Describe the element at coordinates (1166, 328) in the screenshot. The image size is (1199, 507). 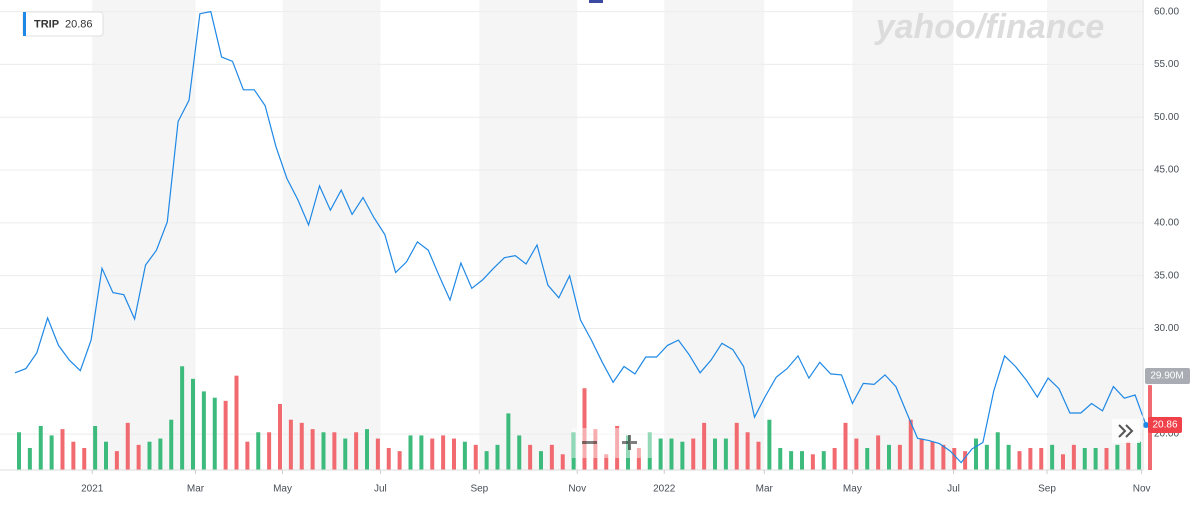
I see `y-tick-label: 30.00` at that location.